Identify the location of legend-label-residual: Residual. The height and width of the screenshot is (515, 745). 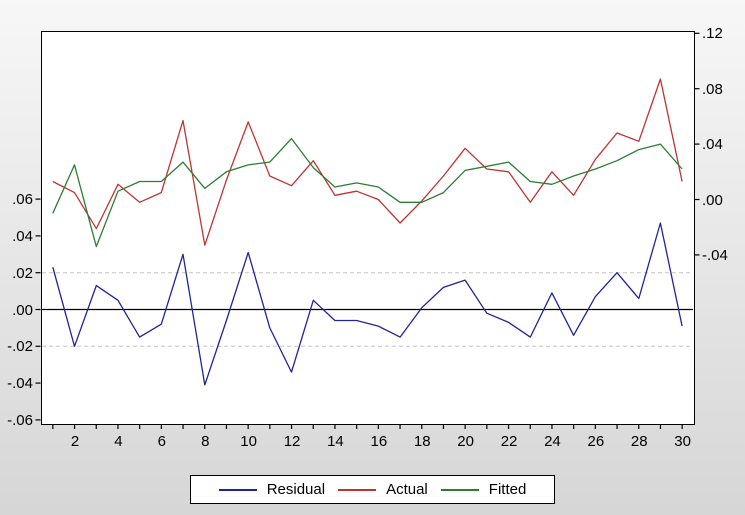
(296, 489).